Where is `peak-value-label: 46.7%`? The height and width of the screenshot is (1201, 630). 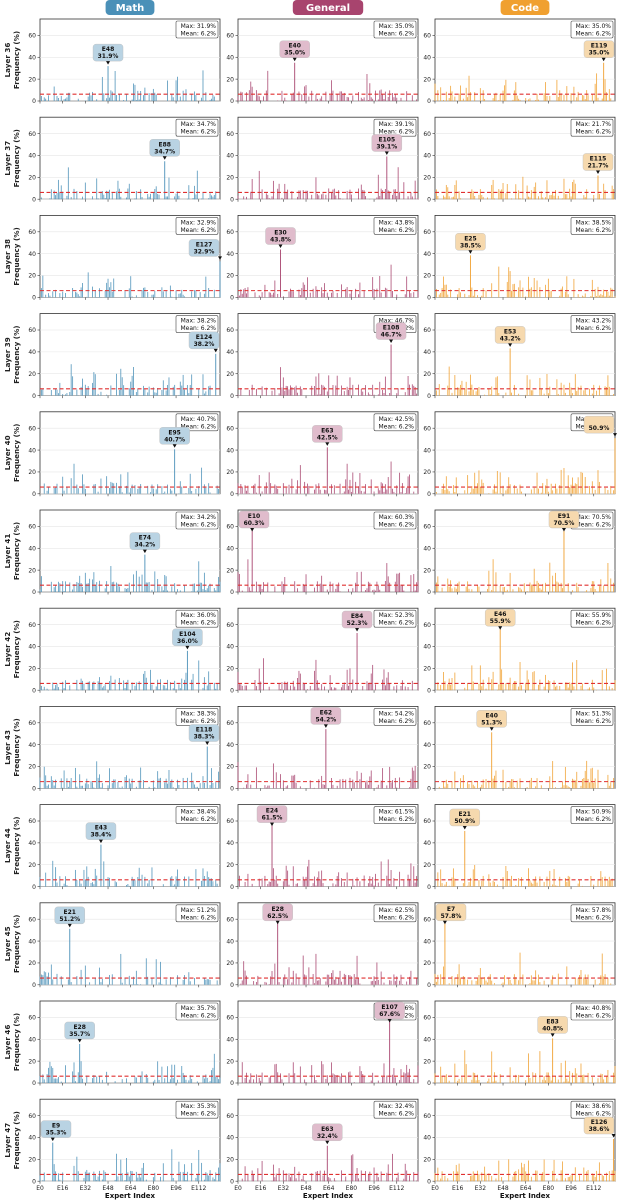
peak-value-label: 46.7% is located at coordinates (391, 335).